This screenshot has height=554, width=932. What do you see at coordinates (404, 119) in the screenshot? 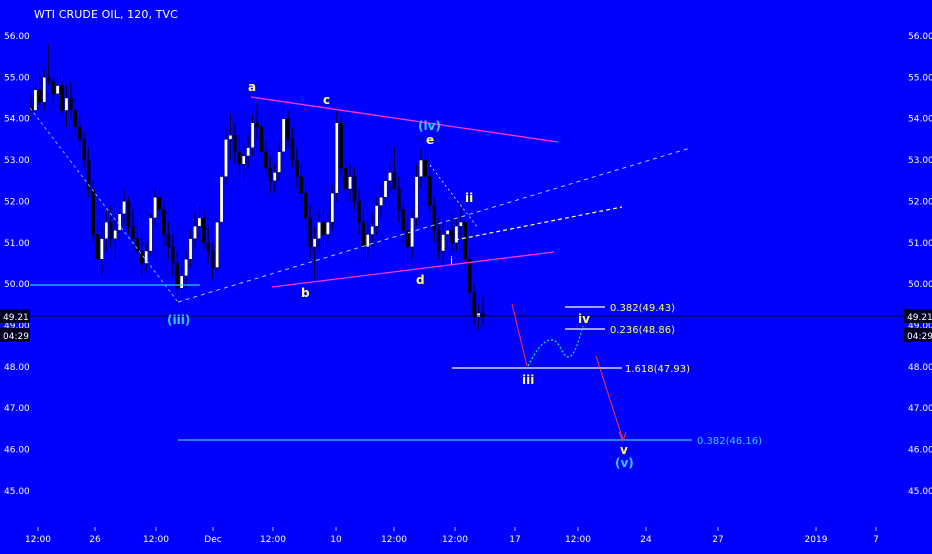
I see `triangle-upper-line` at bounding box center [404, 119].